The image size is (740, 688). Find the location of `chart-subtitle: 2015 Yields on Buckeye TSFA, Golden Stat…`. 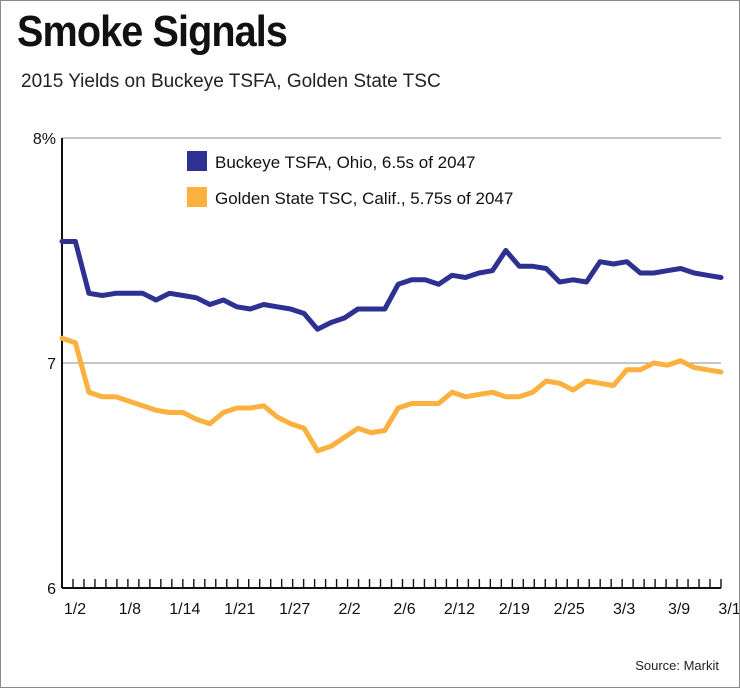

chart-subtitle: 2015 Yields on Buckeye TSFA, Golden Stat… is located at coordinates (231, 81).